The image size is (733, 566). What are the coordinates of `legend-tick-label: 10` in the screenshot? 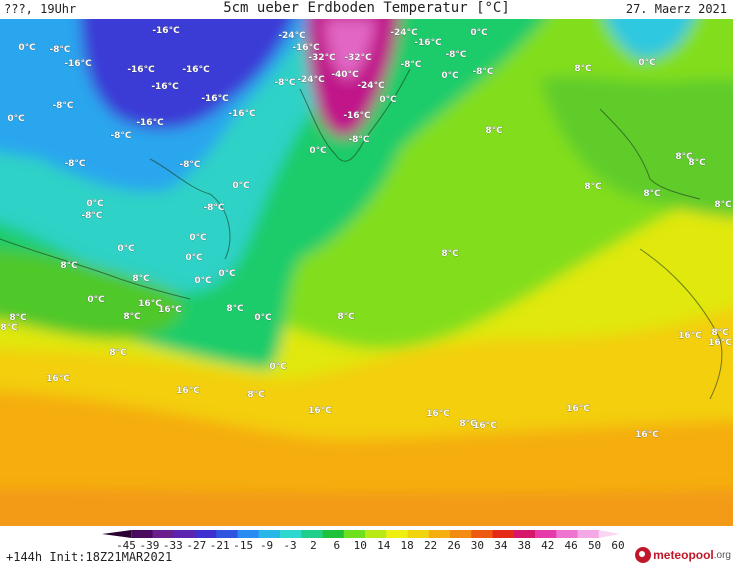 It's located at (360, 545).